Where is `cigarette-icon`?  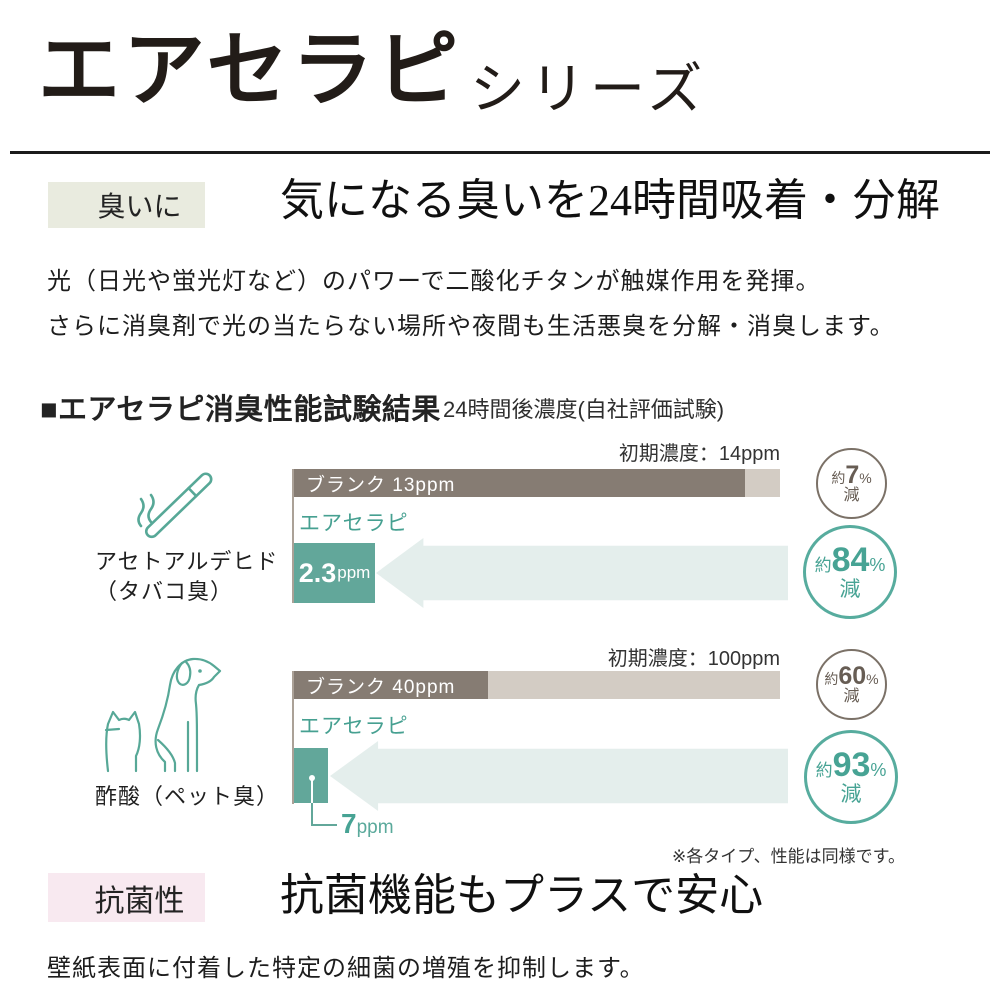 cigarette-icon is located at coordinates (175, 505).